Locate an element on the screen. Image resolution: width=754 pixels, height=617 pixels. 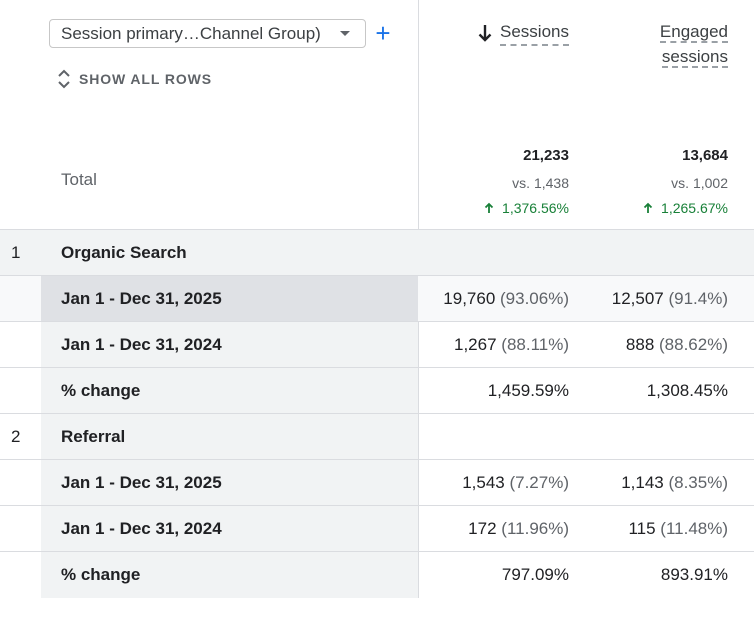
sessions-header-label: Sessions is located at coordinates (534, 32).